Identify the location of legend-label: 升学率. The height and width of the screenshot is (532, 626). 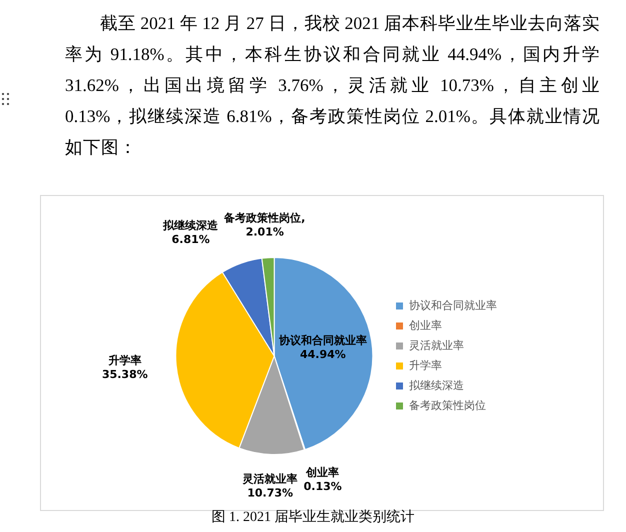
(425, 365).